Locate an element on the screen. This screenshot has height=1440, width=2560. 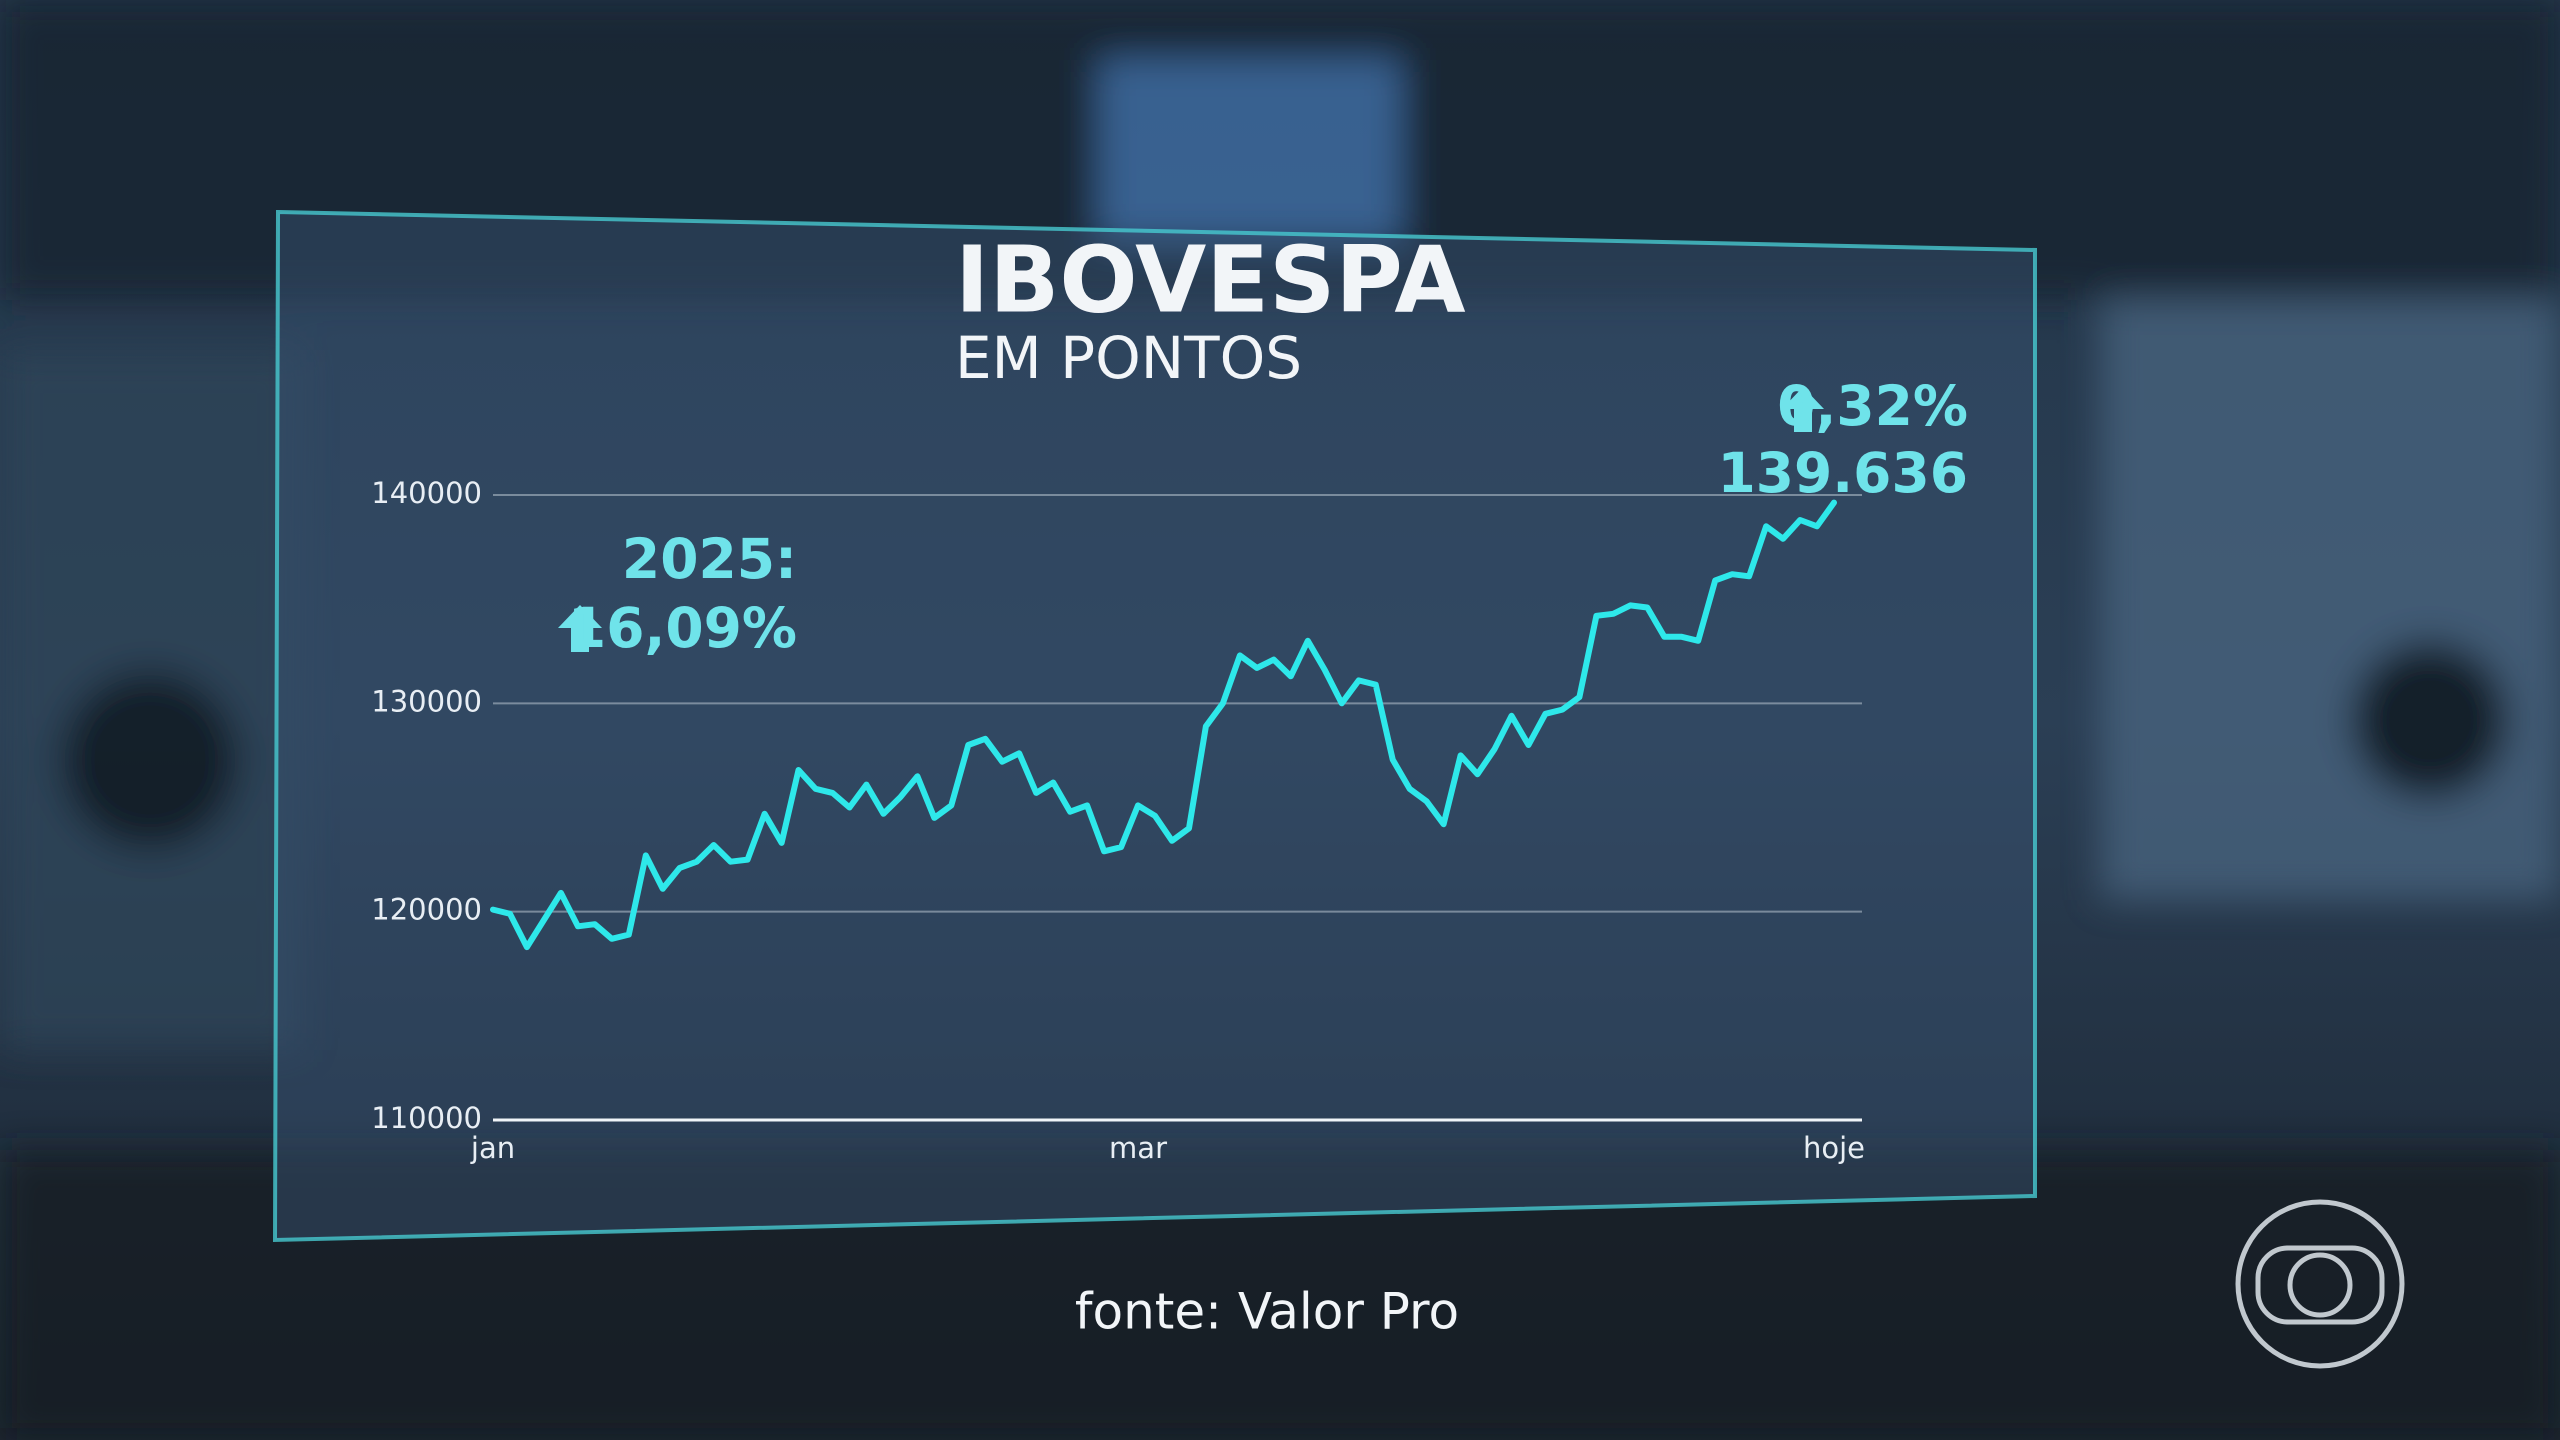
value-label: 139.636 is located at coordinates (1842, 473).